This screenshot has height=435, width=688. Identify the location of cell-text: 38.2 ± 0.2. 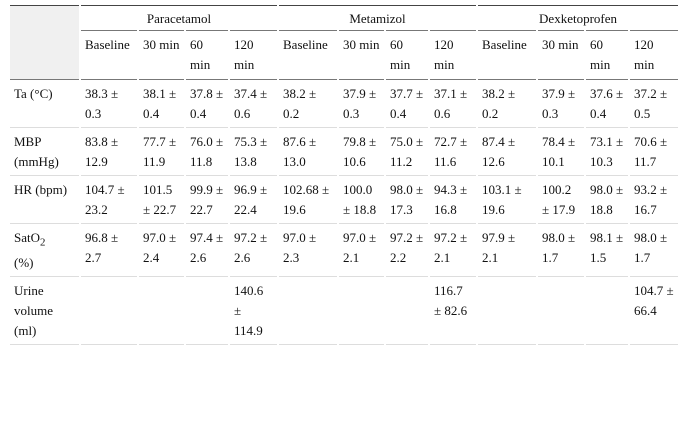
(499, 103).